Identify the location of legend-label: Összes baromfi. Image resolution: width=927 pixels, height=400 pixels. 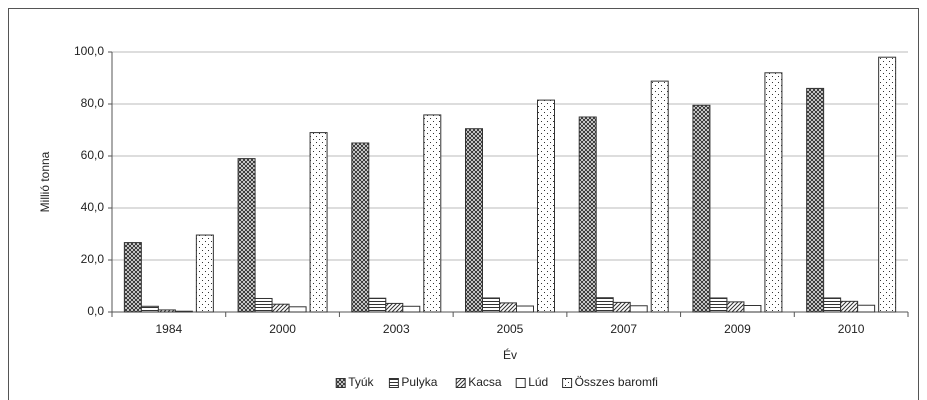
(616, 382).